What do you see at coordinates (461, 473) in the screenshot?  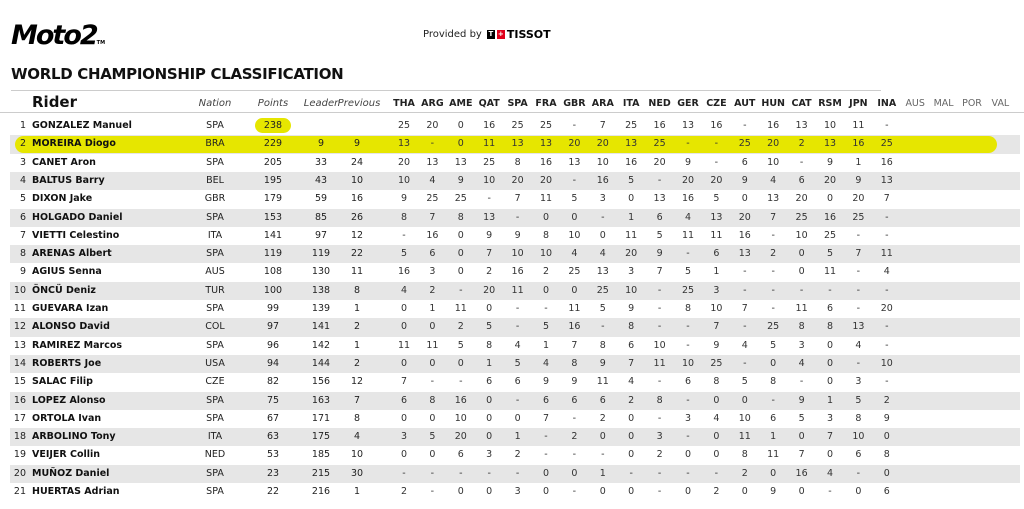 I see `race-result-ame: -` at bounding box center [461, 473].